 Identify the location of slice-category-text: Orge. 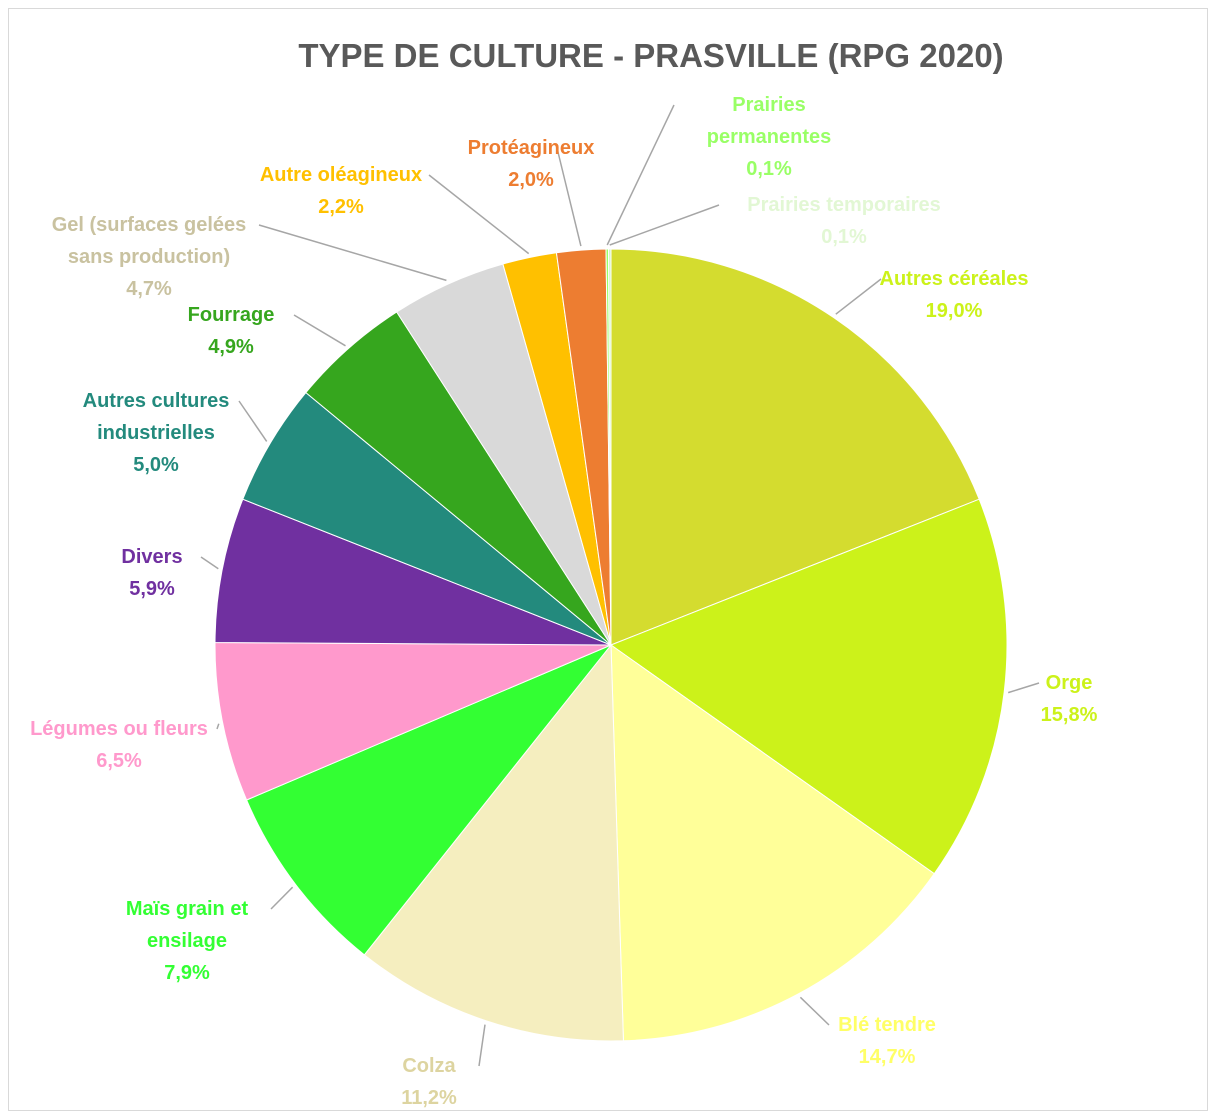
(1069, 683).